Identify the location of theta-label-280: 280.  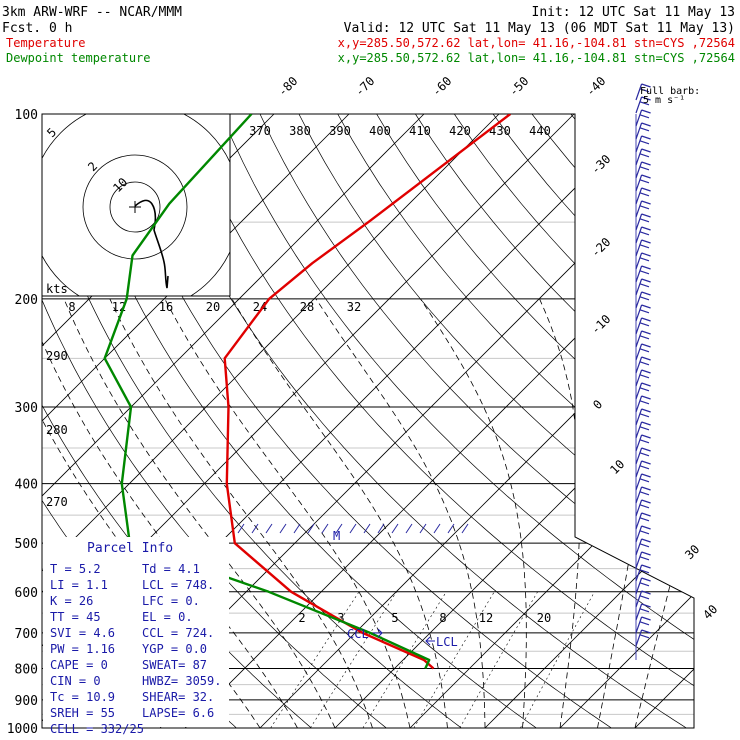
(57, 430).